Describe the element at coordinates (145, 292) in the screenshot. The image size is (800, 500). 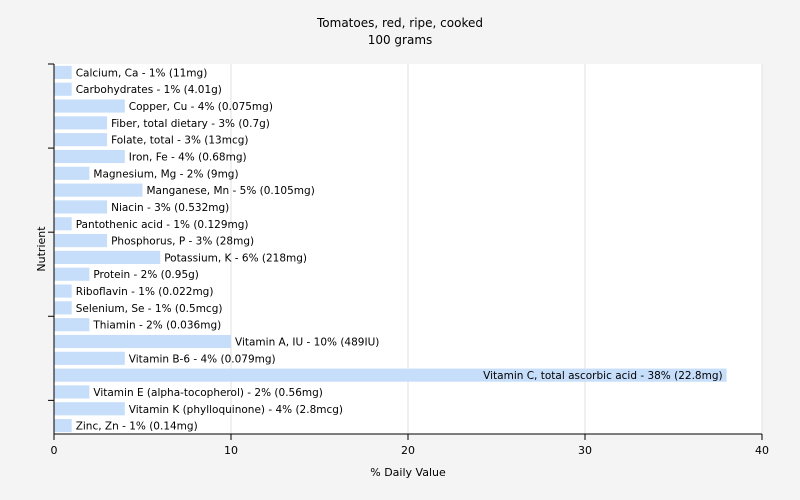
I see `bar-label: Riboflavin - 1% (0.022mg)` at that location.